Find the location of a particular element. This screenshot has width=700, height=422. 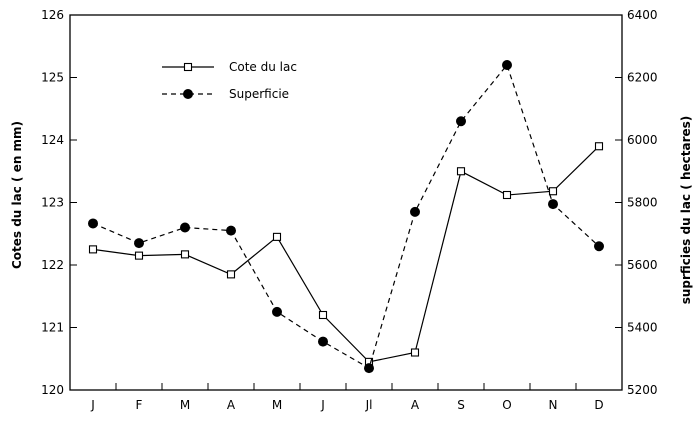

x-tick-label: S is located at coordinates (461, 405).